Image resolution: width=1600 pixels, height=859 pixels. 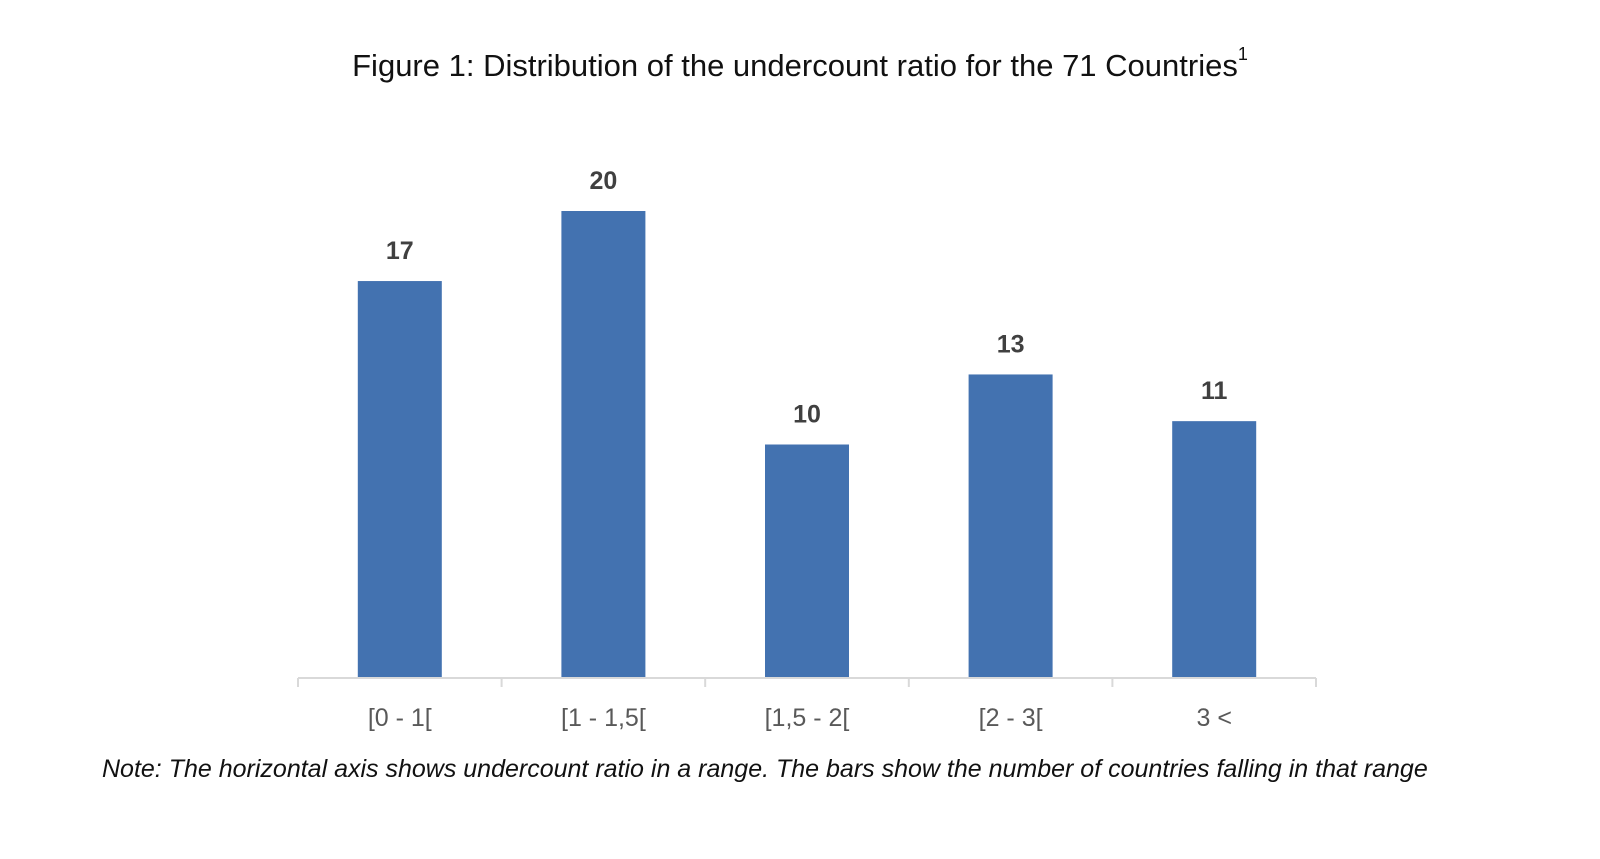 What do you see at coordinates (1213, 718) in the screenshot?
I see `x-tick-label: 3 <` at bounding box center [1213, 718].